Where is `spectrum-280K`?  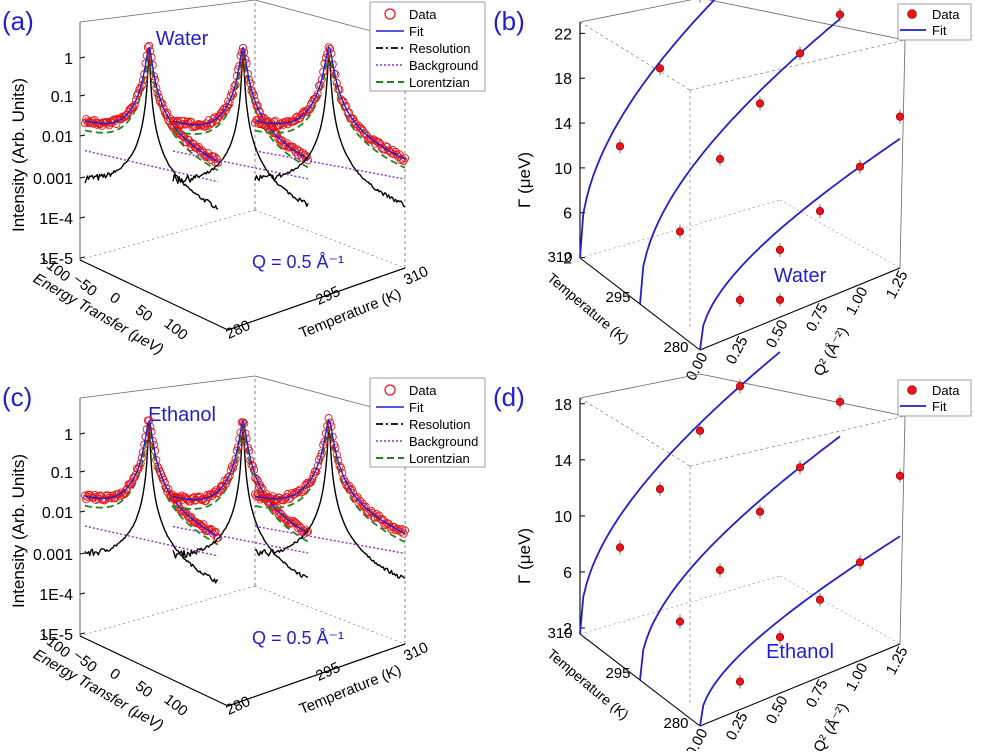 spectrum-280K is located at coordinates (151, 500).